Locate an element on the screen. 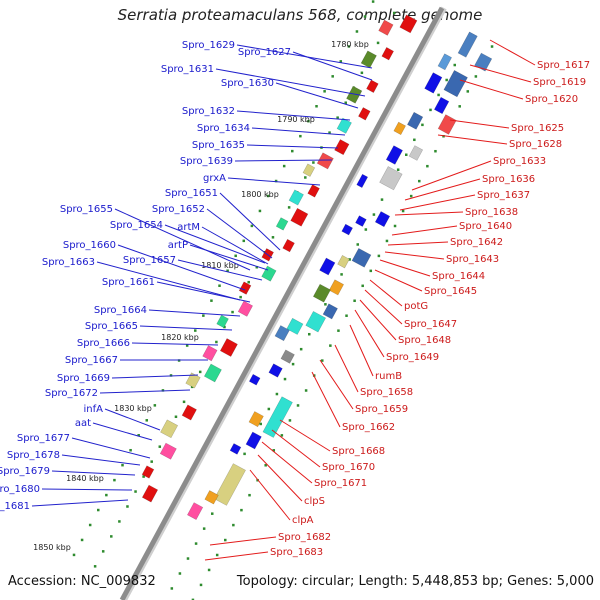  gene-label-left: Spro_1634 is located at coordinates (223, 128).